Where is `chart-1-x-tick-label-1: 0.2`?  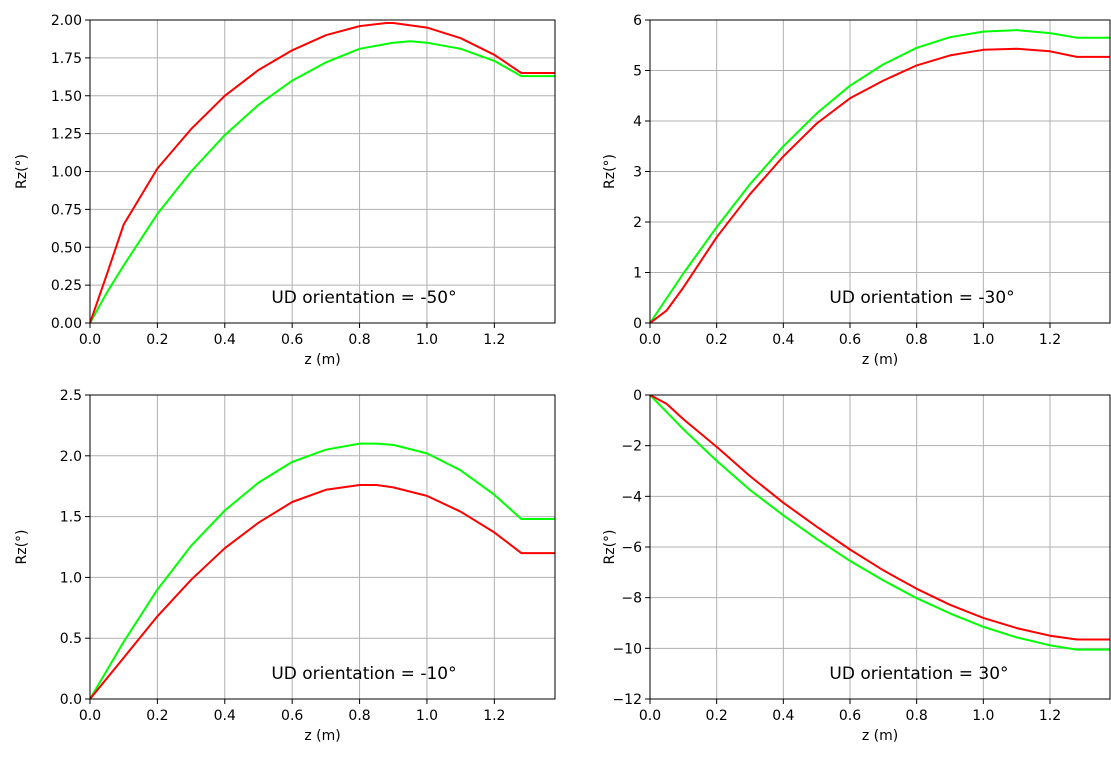
chart-1-x-tick-label-1: 0.2 is located at coordinates (157, 340).